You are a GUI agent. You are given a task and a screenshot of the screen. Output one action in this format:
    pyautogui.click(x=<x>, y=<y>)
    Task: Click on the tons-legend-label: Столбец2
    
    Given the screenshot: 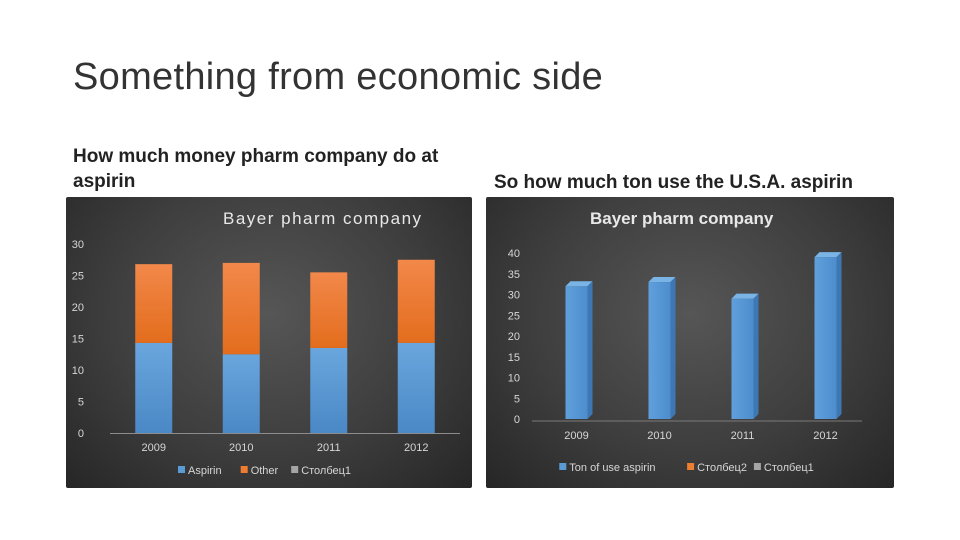 What is the action you would take?
    pyautogui.click(x=722, y=468)
    